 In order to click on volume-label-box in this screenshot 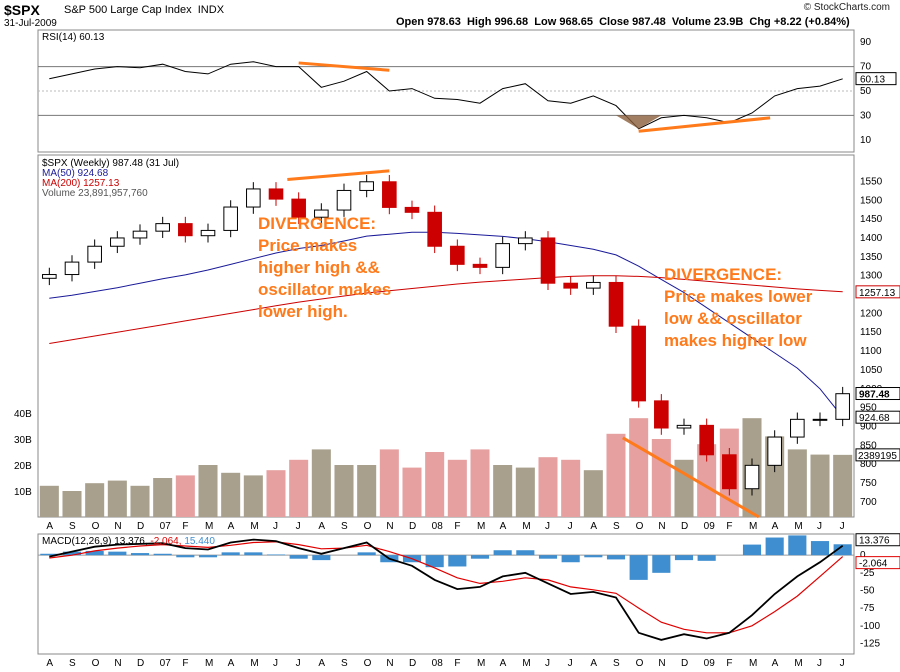, I will do `click(877, 455)`.